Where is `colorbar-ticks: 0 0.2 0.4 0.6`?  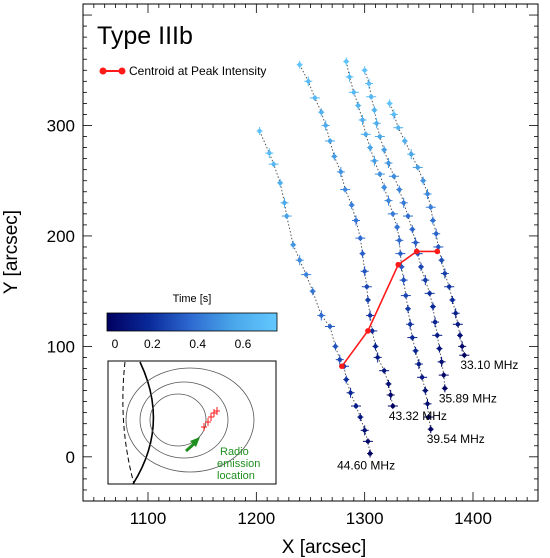
colorbar-ticks: 0 0.2 0.4 0.6 is located at coordinates (182, 344).